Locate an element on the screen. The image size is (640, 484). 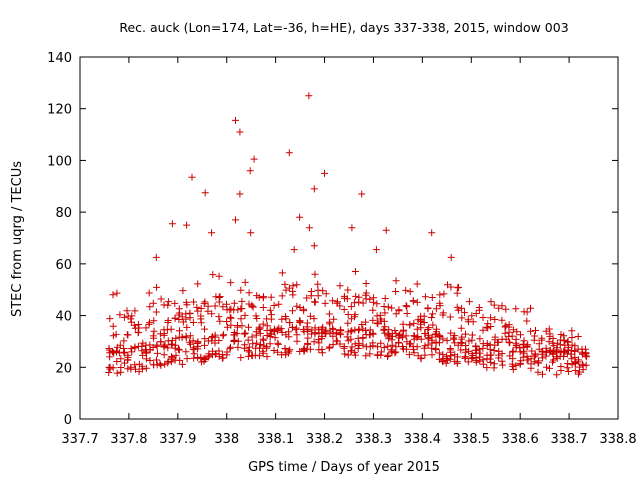
y-tick-label: 120 is located at coordinates (59, 110).